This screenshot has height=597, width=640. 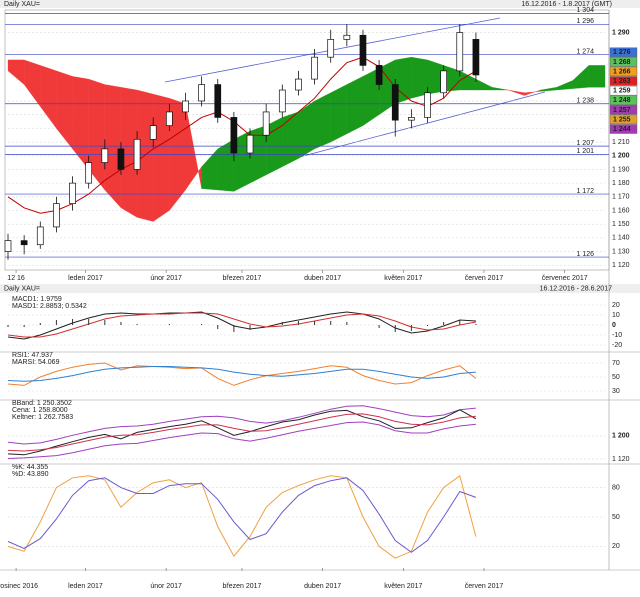 What do you see at coordinates (30, 467) in the screenshot?
I see `legend-entry: %K: 44.355` at bounding box center [30, 467].